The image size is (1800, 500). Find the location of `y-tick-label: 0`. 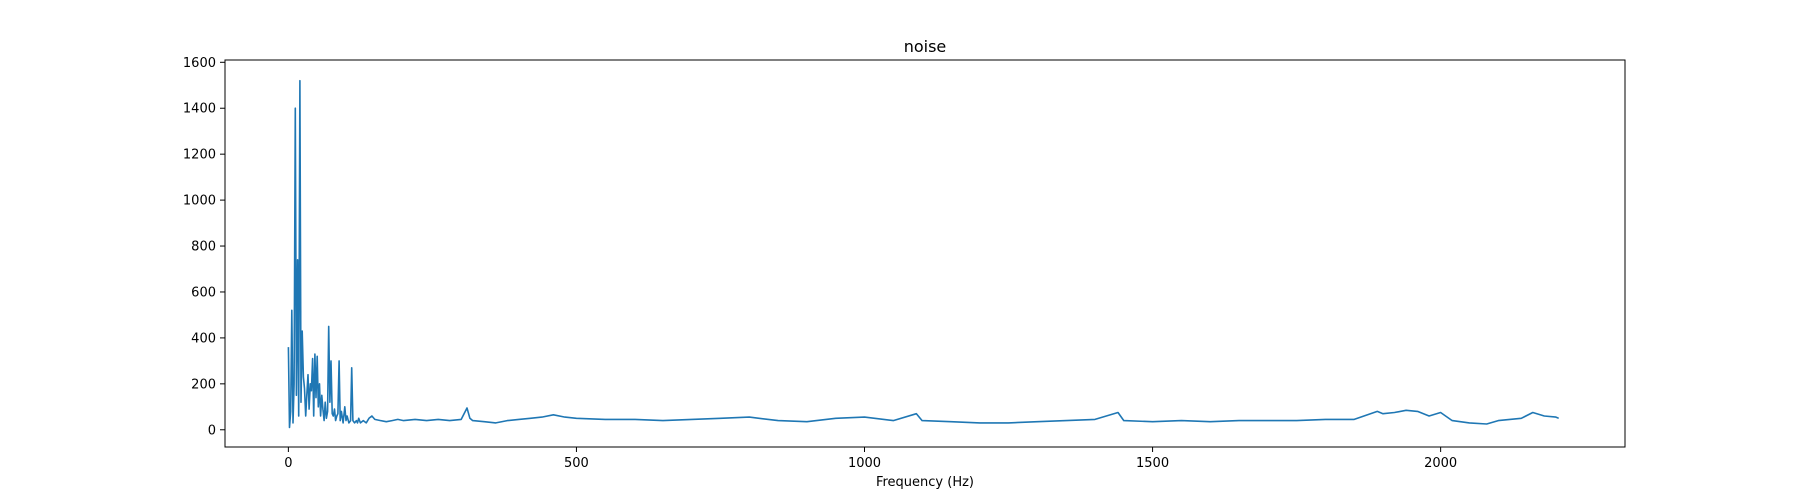

y-tick-label: 0 is located at coordinates (212, 430).